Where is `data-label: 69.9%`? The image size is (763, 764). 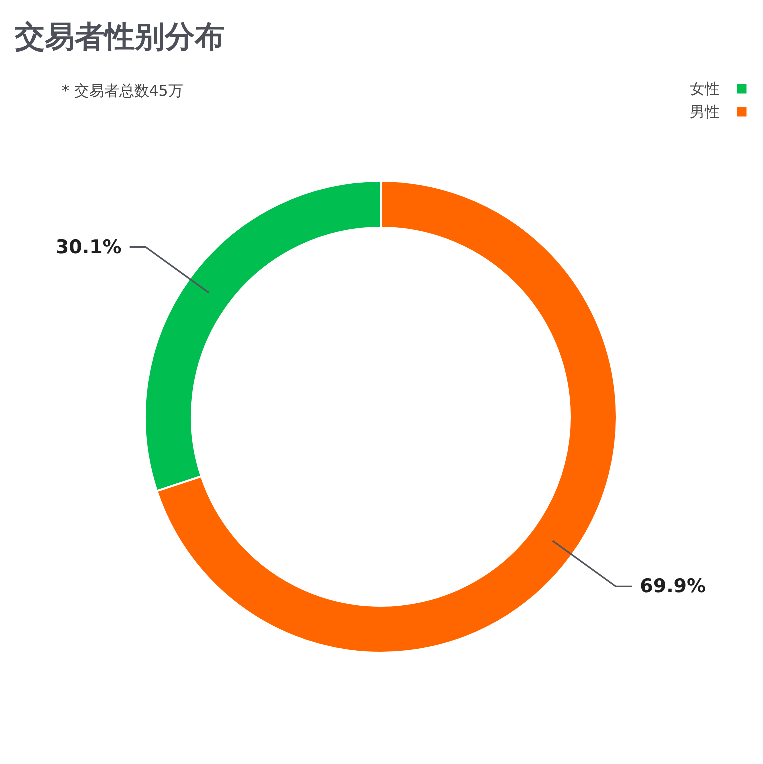 data-label: 69.9% is located at coordinates (673, 587).